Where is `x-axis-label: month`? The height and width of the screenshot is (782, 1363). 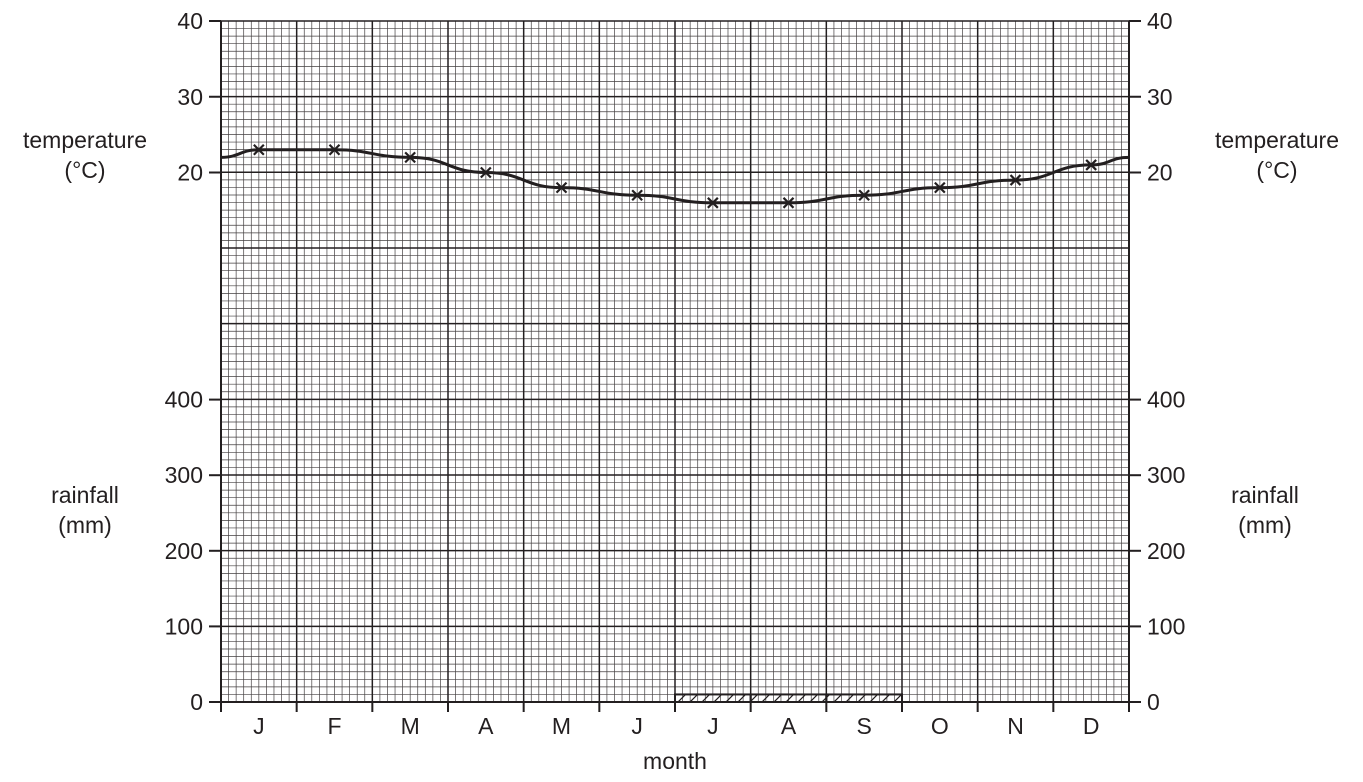 x-axis-label: month is located at coordinates (675, 761).